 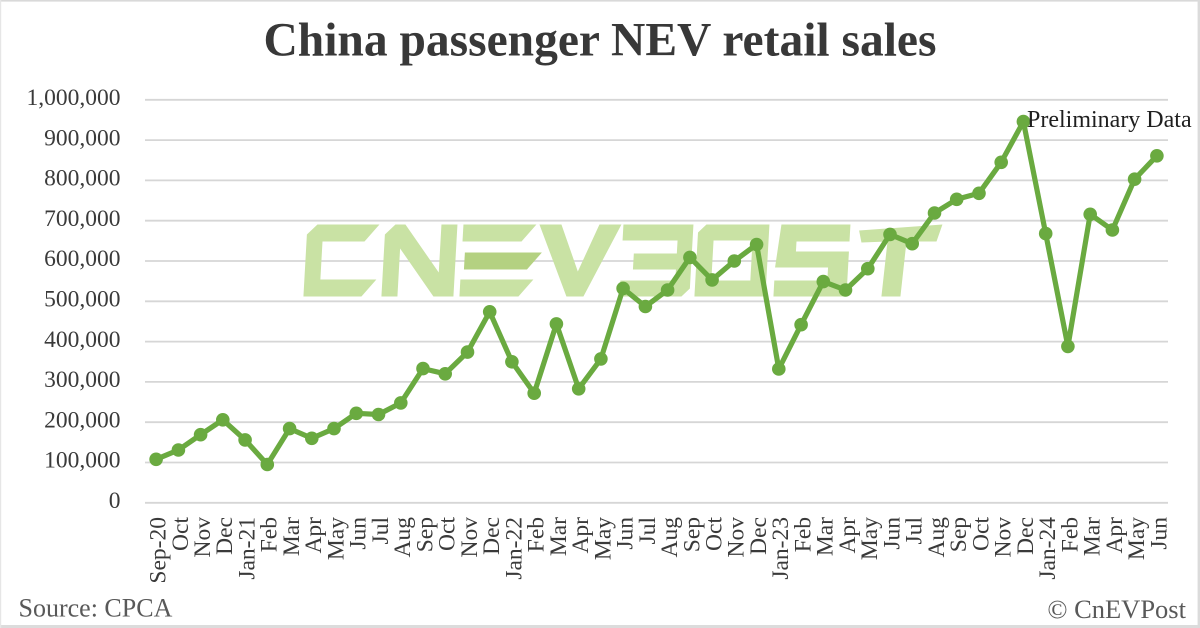 I want to click on svg-text: Jan-24, so click(x=1048, y=548).